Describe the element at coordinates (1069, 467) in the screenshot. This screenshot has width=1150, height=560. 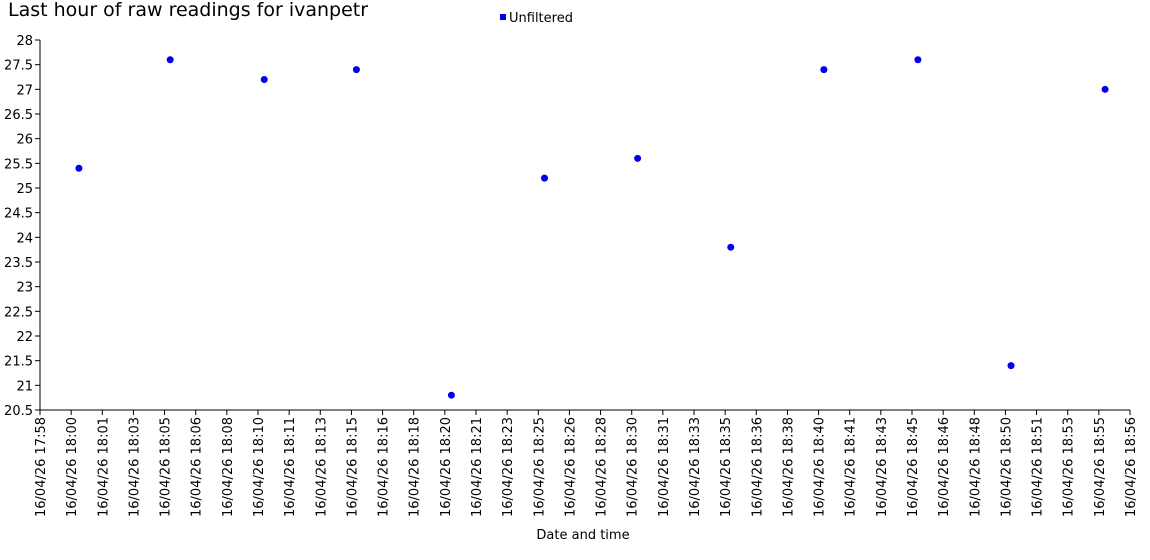
I see `x-tick-label: 16/04/26 18:53` at that location.